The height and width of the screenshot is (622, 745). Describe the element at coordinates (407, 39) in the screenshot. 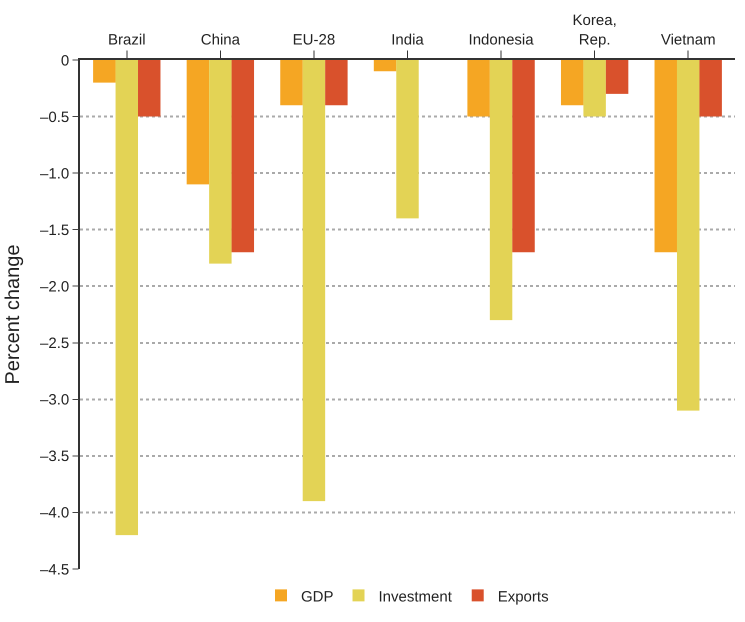

I see `x-tick-label: India` at that location.